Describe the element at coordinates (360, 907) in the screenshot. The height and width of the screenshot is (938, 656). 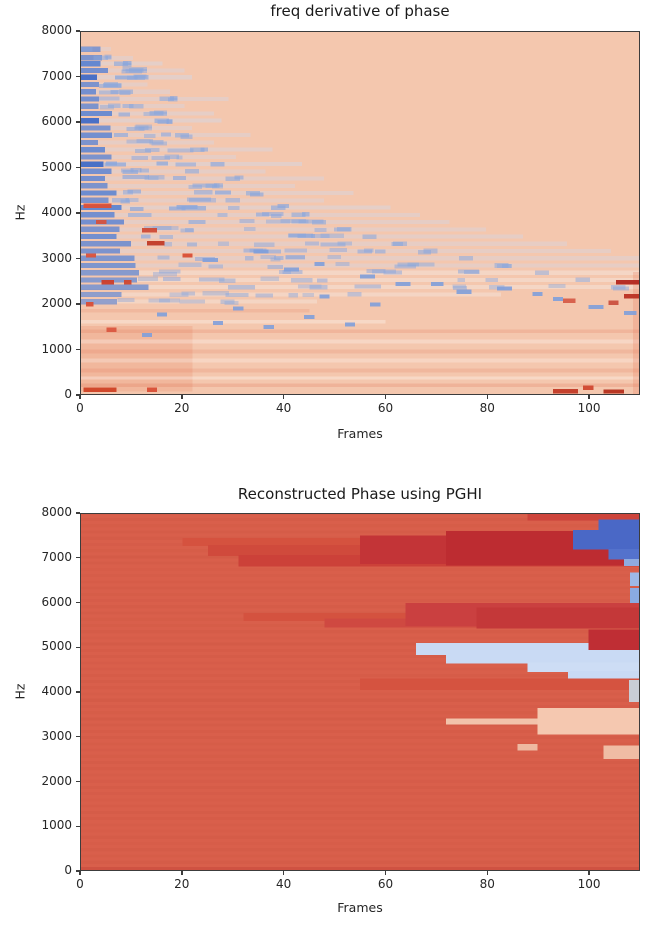
I see `x-axis-label-frames-bottom: Frames` at that location.